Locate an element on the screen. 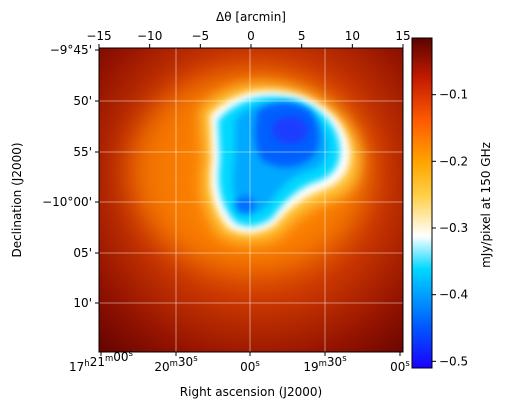  colorbar-tick-label: −0.3 is located at coordinates (453, 228).